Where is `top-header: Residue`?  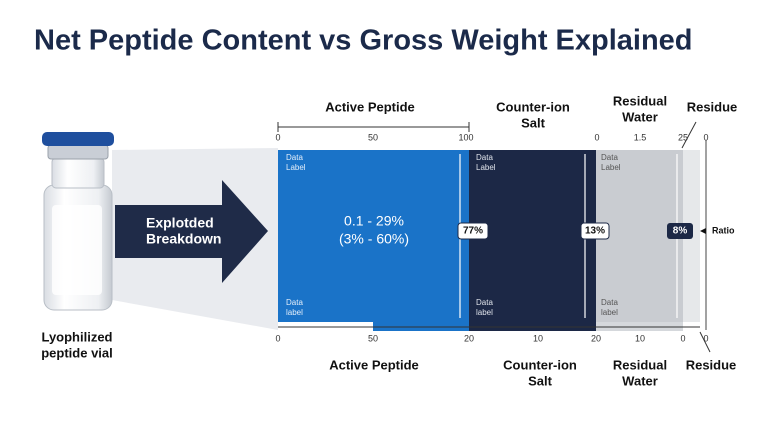
top-header: Residue is located at coordinates (712, 106).